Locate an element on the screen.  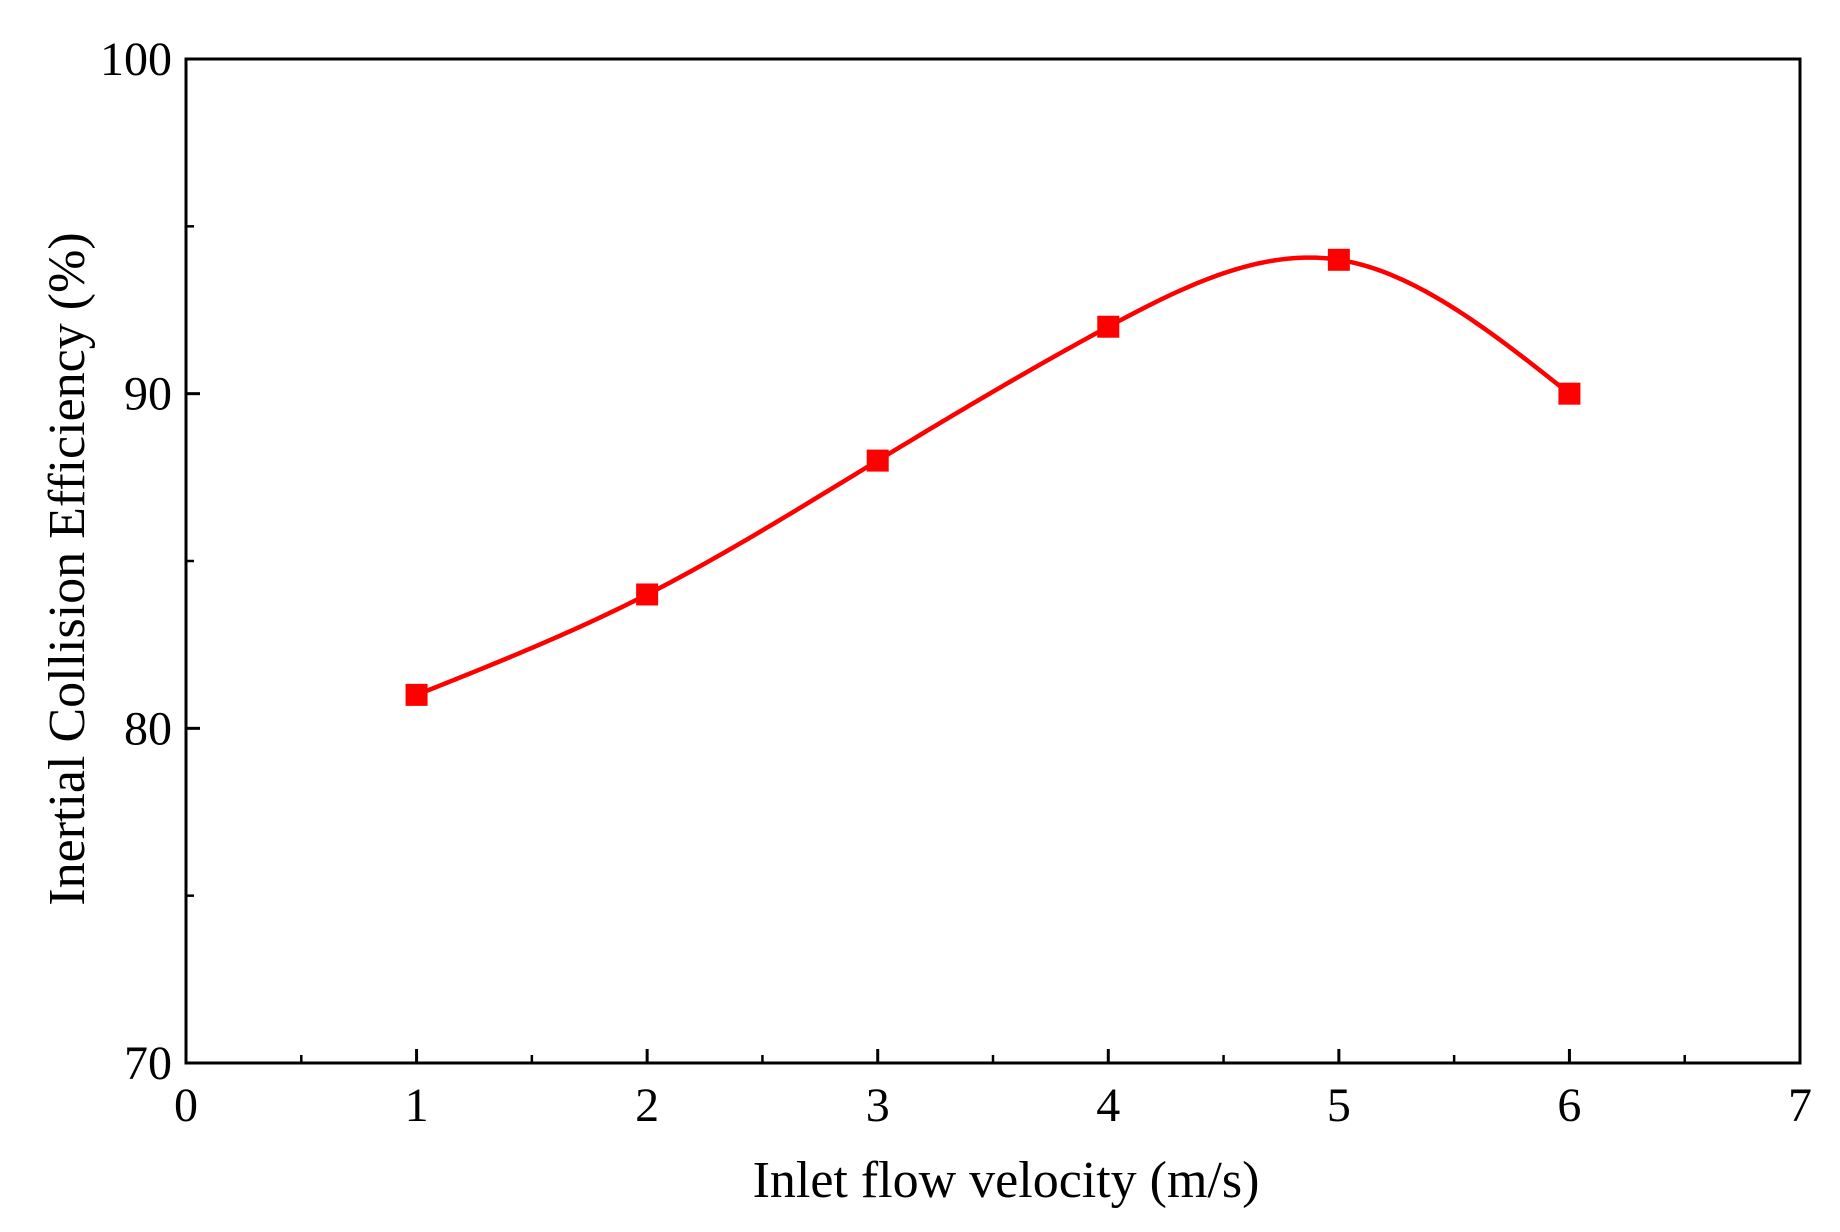
x-tick-label: 4 is located at coordinates (1108, 1105).